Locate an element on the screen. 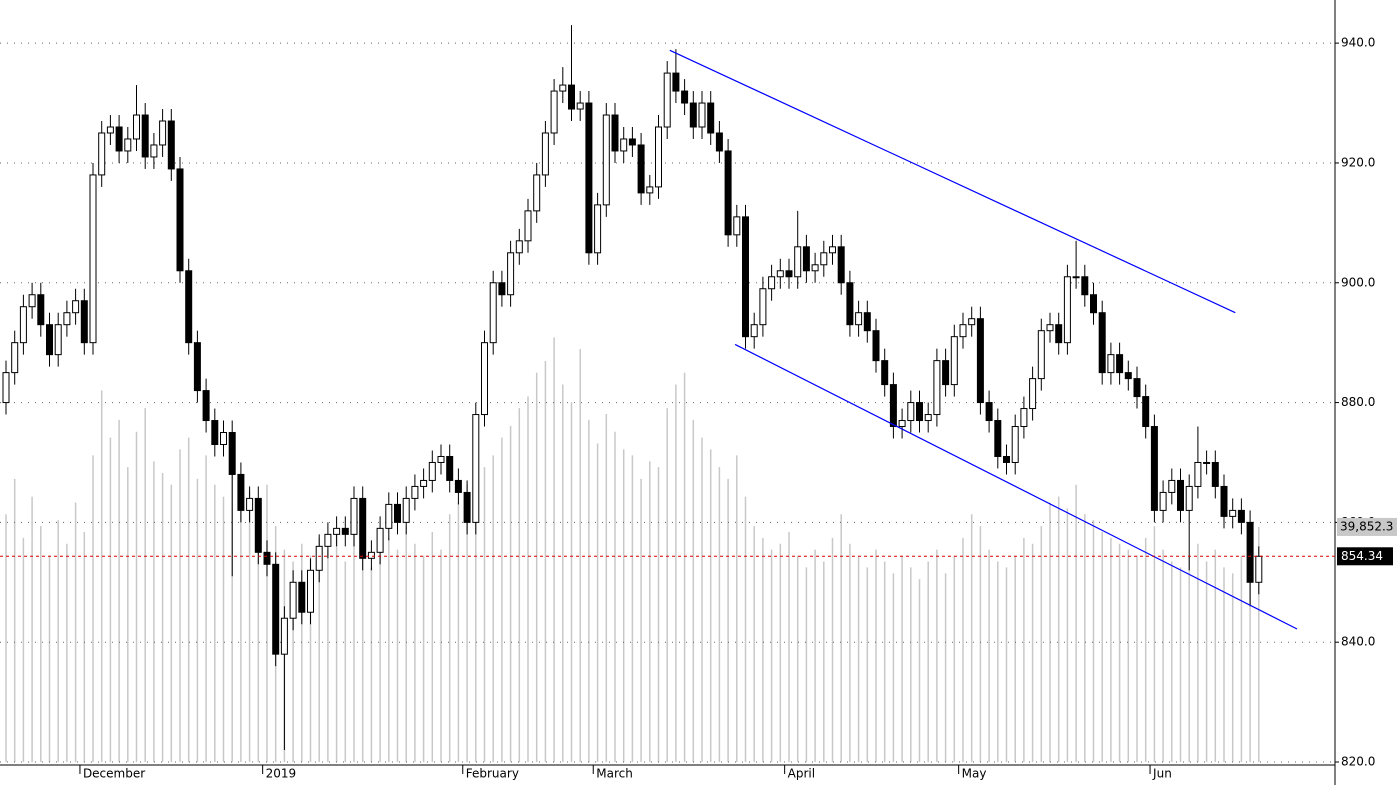 This screenshot has height=785, width=1397. volume-label-box is located at coordinates (1367, 526).